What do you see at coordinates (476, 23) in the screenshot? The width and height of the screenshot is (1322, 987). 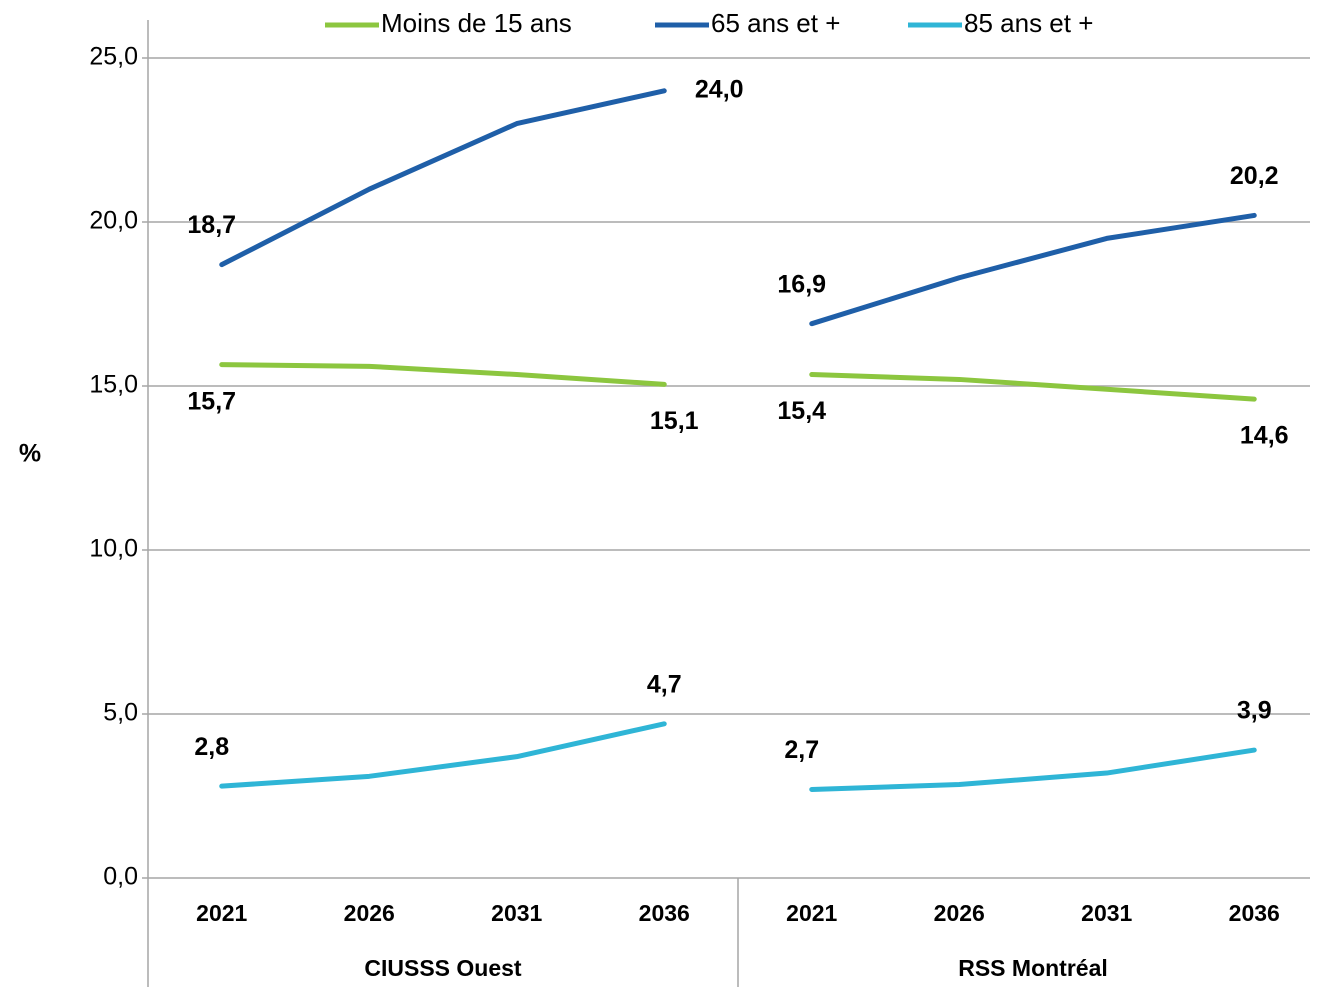 I see `legend-label: Moins de 15 ans` at bounding box center [476, 23].